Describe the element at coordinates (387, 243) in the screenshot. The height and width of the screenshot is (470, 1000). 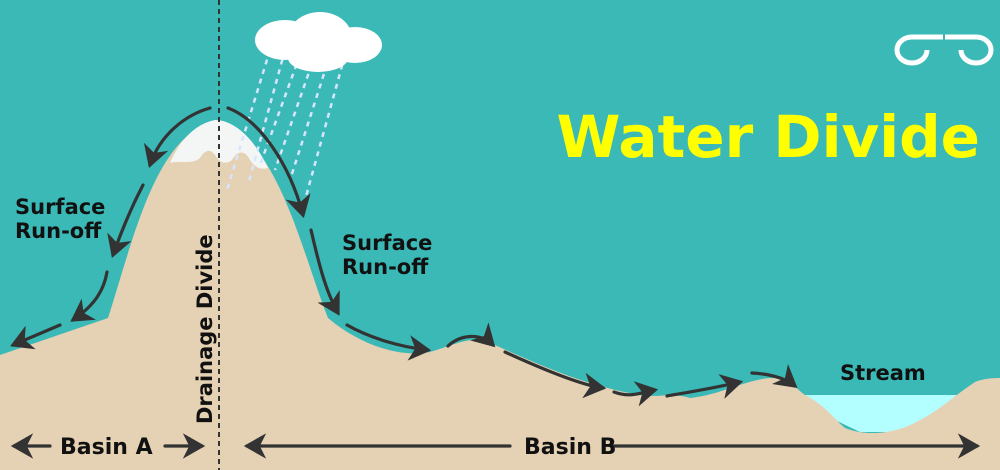
I see `runoff-right-label-1: Surface` at that location.